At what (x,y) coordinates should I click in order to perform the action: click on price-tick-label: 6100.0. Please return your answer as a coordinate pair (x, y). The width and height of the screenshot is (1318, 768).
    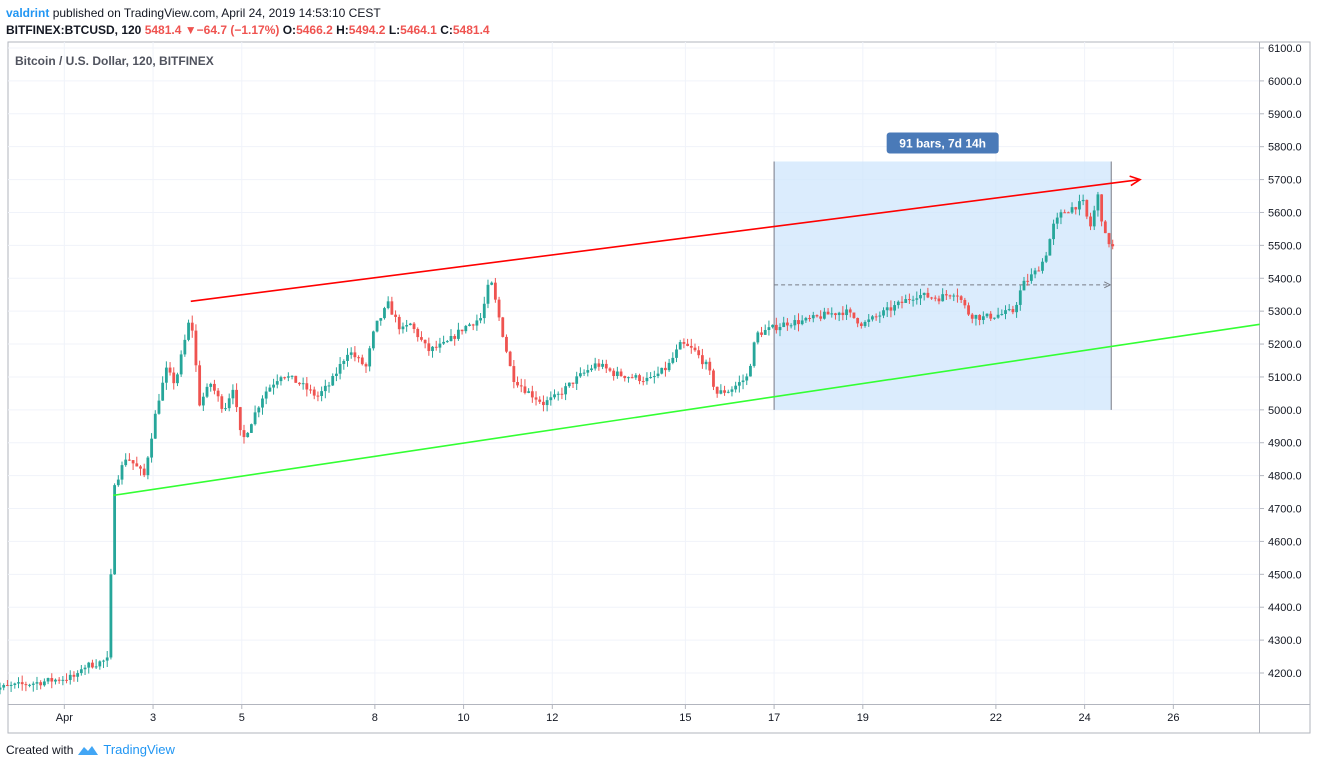
    Looking at the image, I should click on (1285, 49).